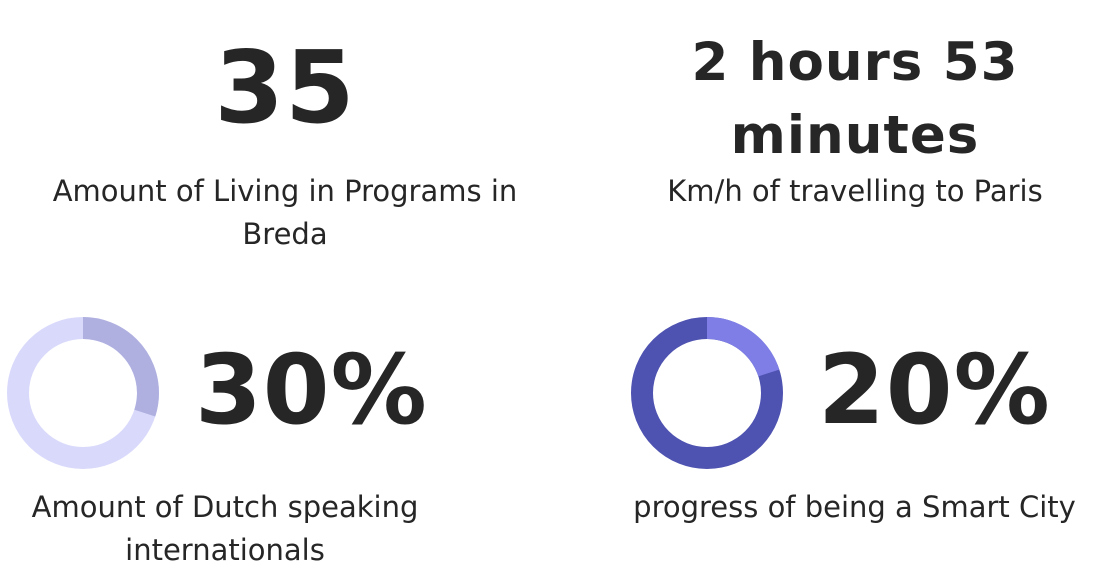 Image resolution: width=1109 pixels, height=576 pixels. I want to click on stat-caption-dutch-speaking: Amount of Dutch speaking internationals, so click(225, 528).